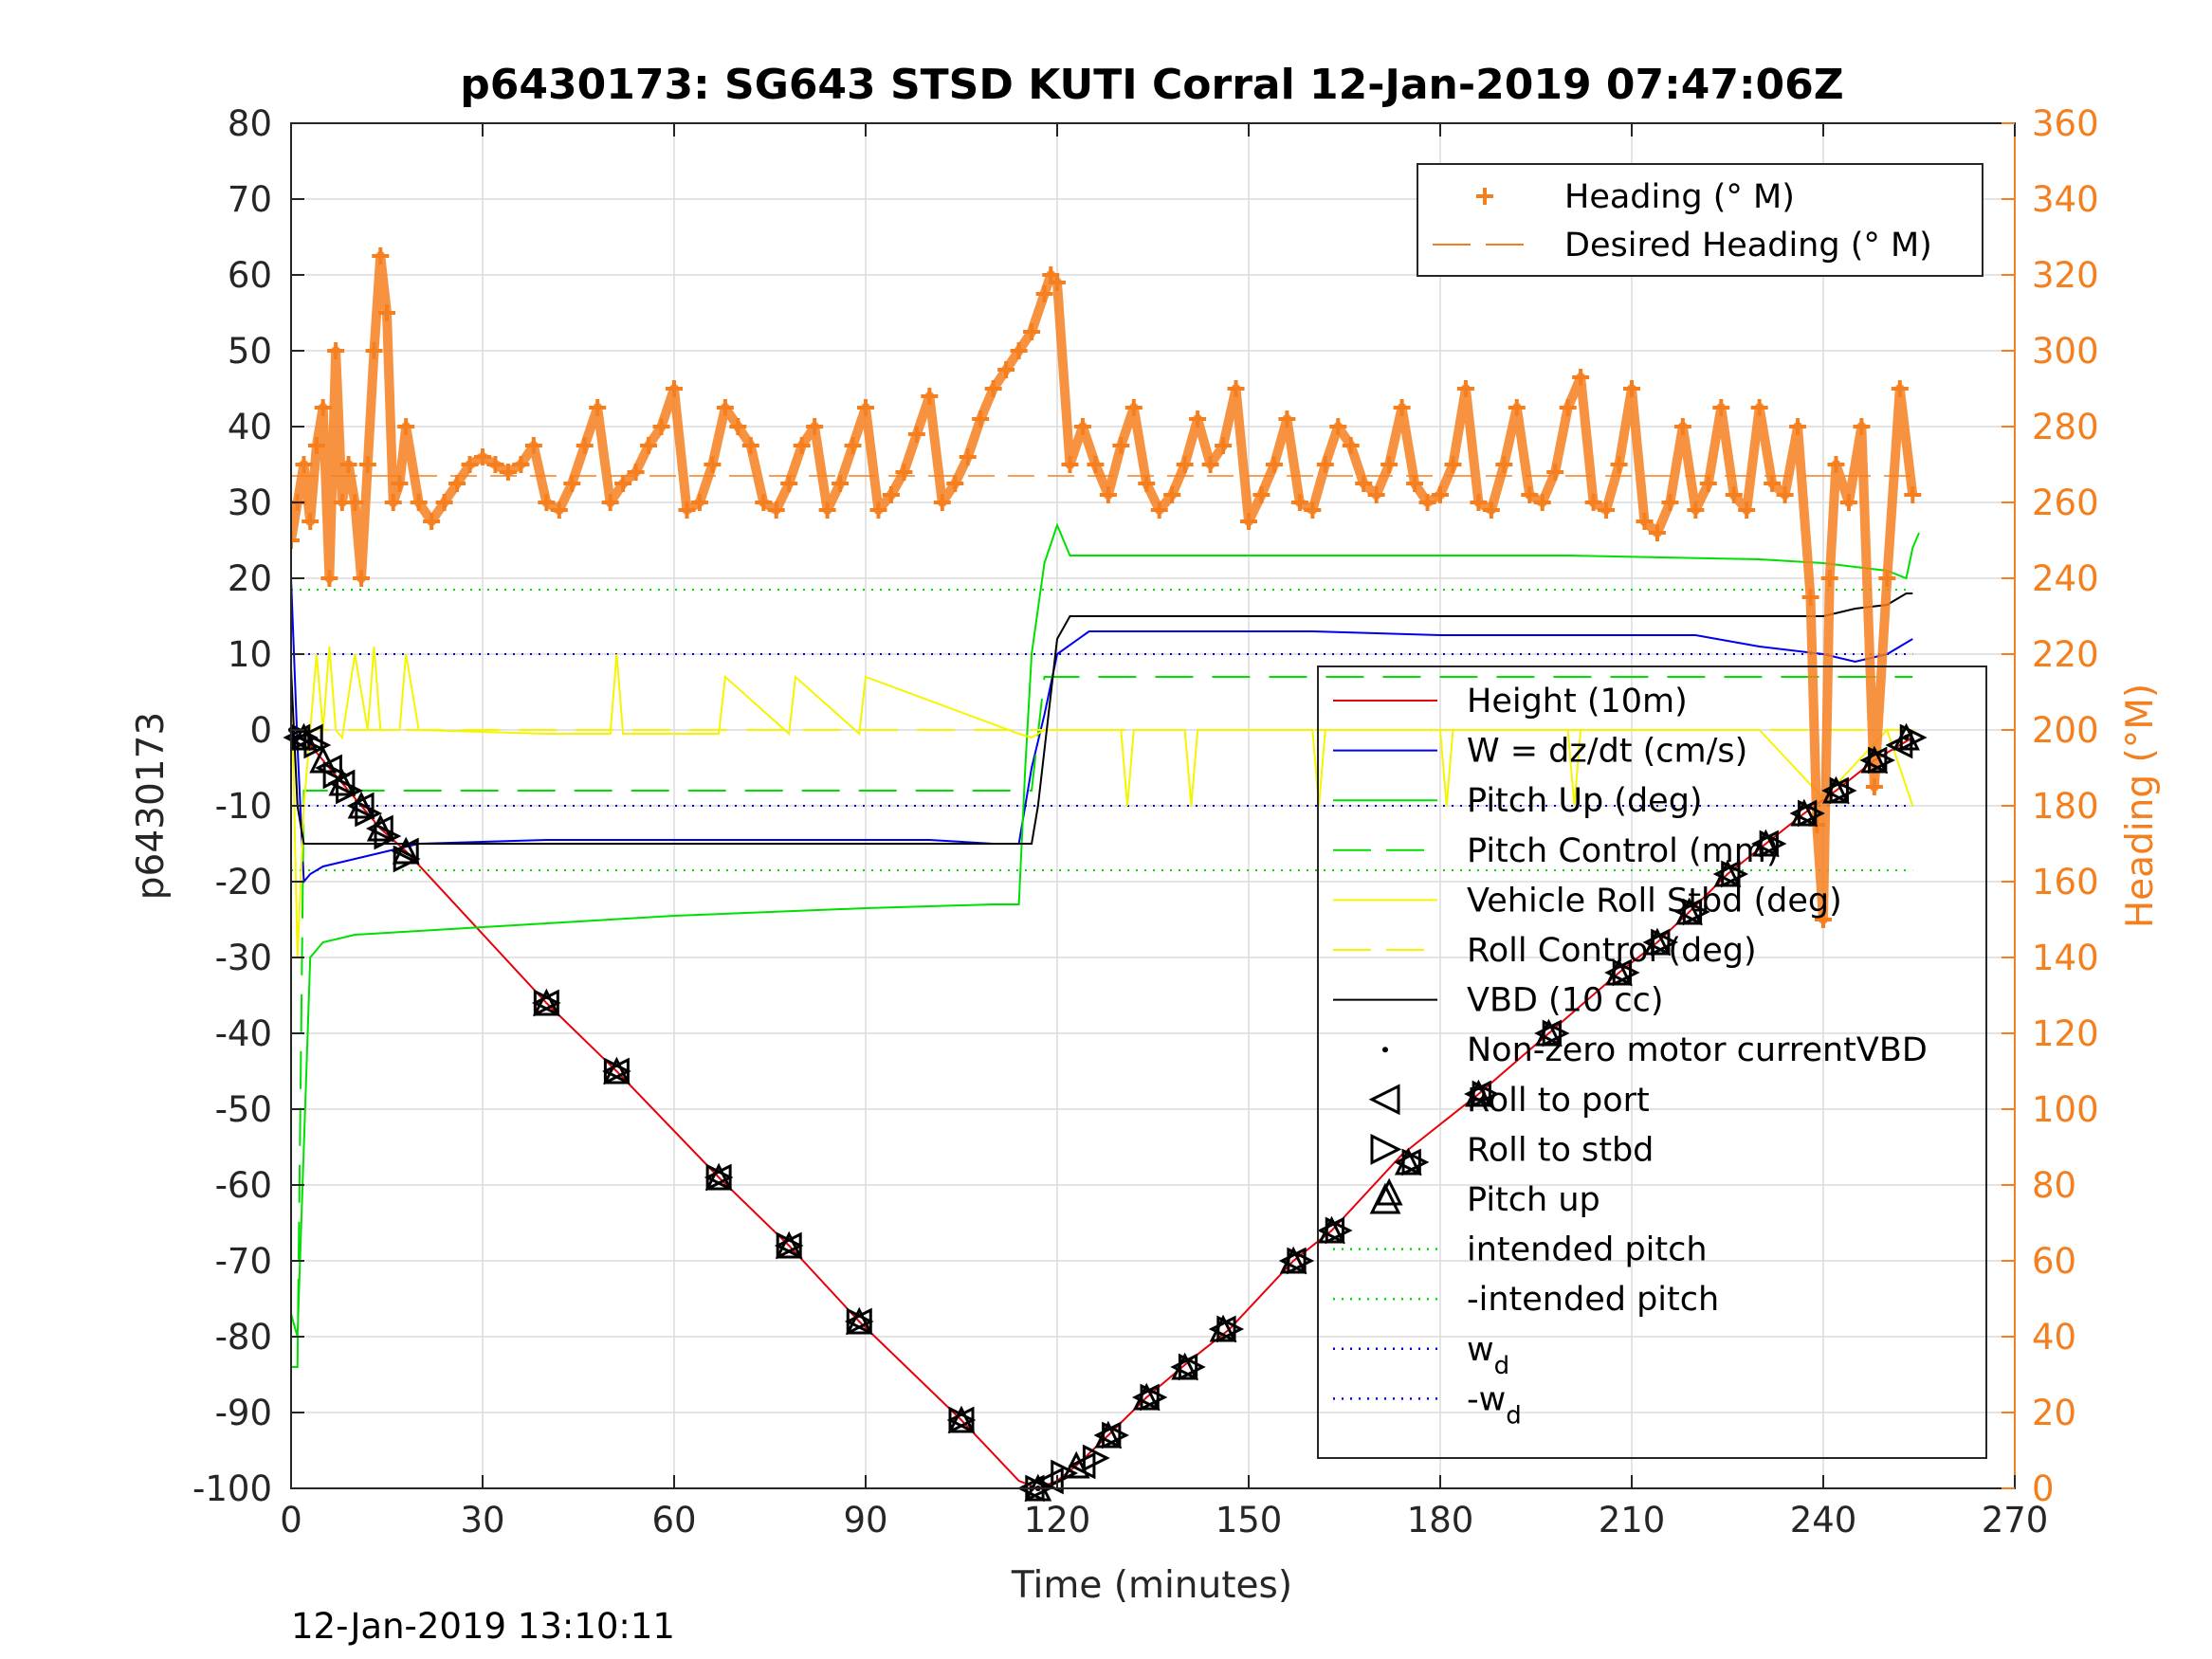  Describe the element at coordinates (2065, 882) in the screenshot. I see `y-right-tick-label: 160` at that location.